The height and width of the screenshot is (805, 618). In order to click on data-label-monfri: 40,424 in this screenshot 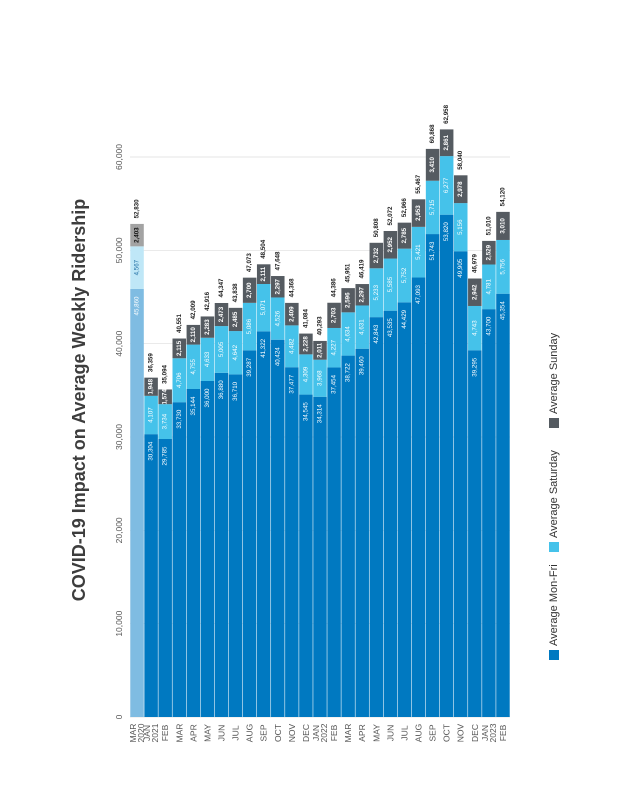, I will do `click(277, 356)`.